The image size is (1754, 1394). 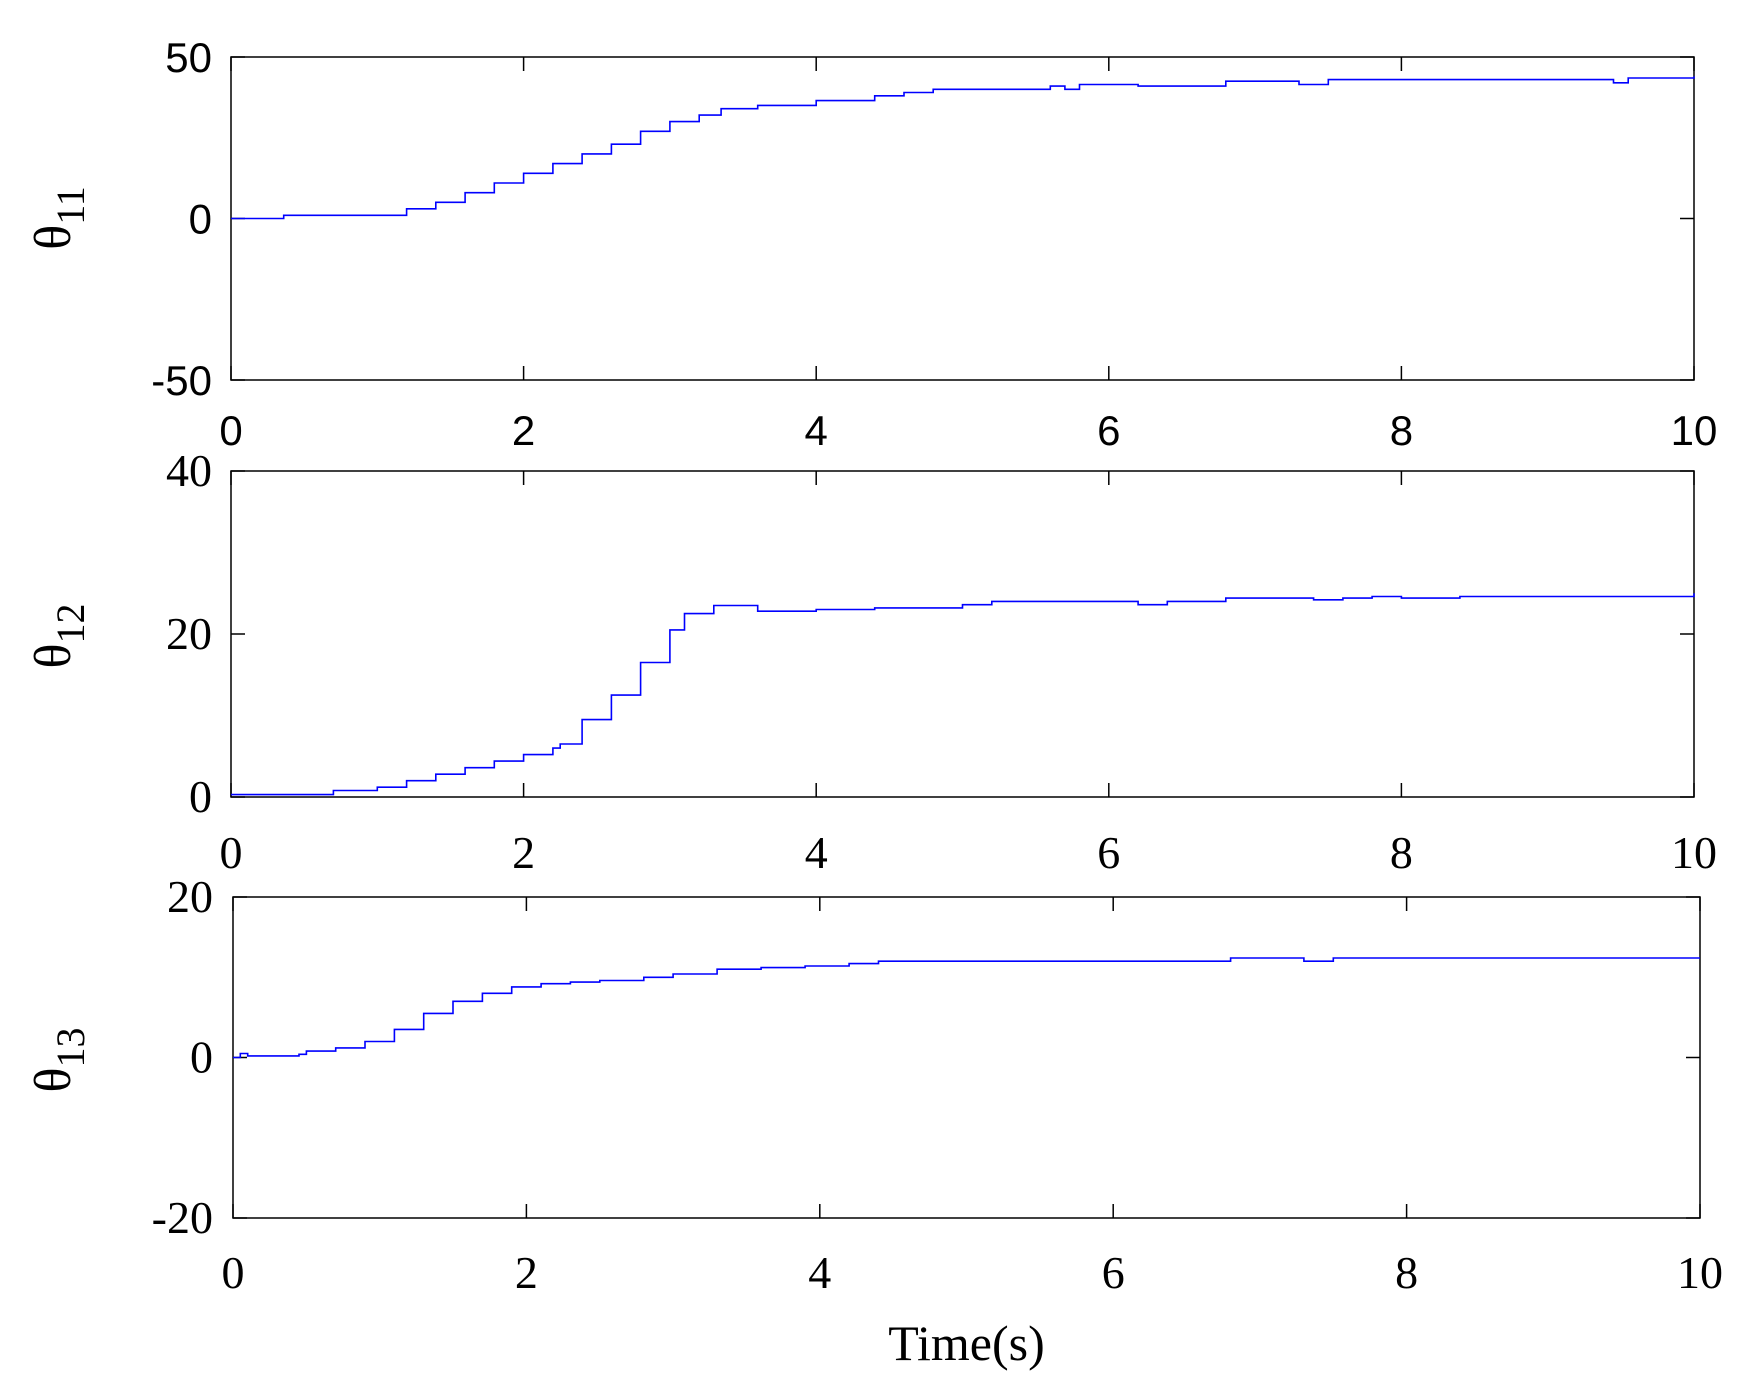 What do you see at coordinates (966, 1343) in the screenshot?
I see `x-axis-label: Time(s)` at bounding box center [966, 1343].